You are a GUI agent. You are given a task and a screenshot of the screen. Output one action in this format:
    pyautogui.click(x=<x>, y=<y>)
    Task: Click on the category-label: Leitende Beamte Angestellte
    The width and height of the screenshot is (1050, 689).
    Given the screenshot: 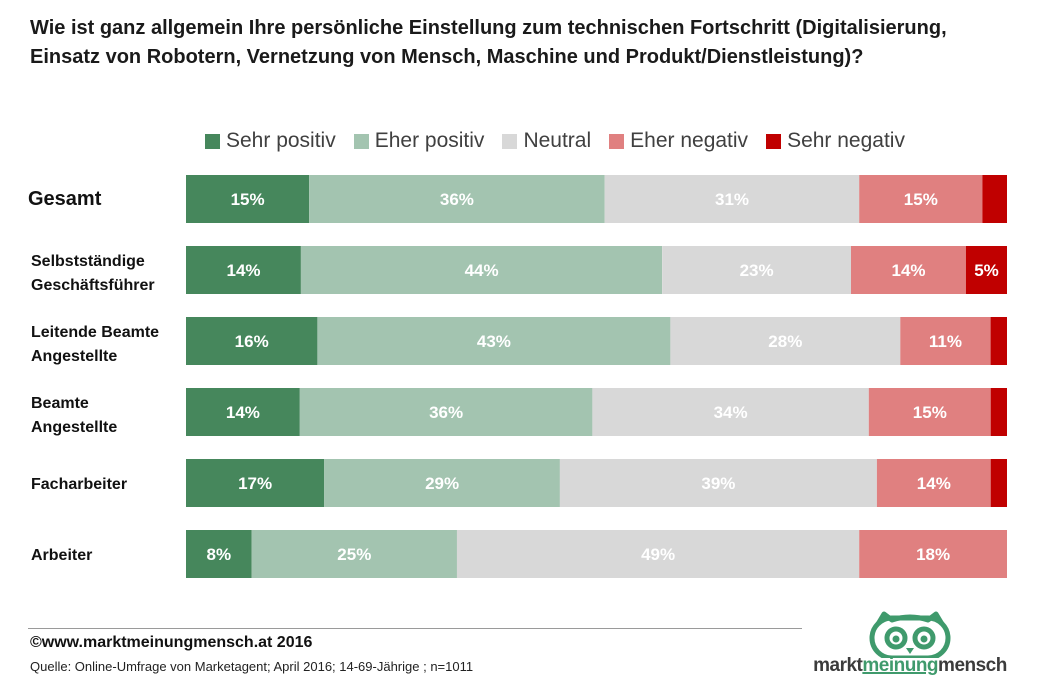 What is the action you would take?
    pyautogui.click(x=95, y=344)
    